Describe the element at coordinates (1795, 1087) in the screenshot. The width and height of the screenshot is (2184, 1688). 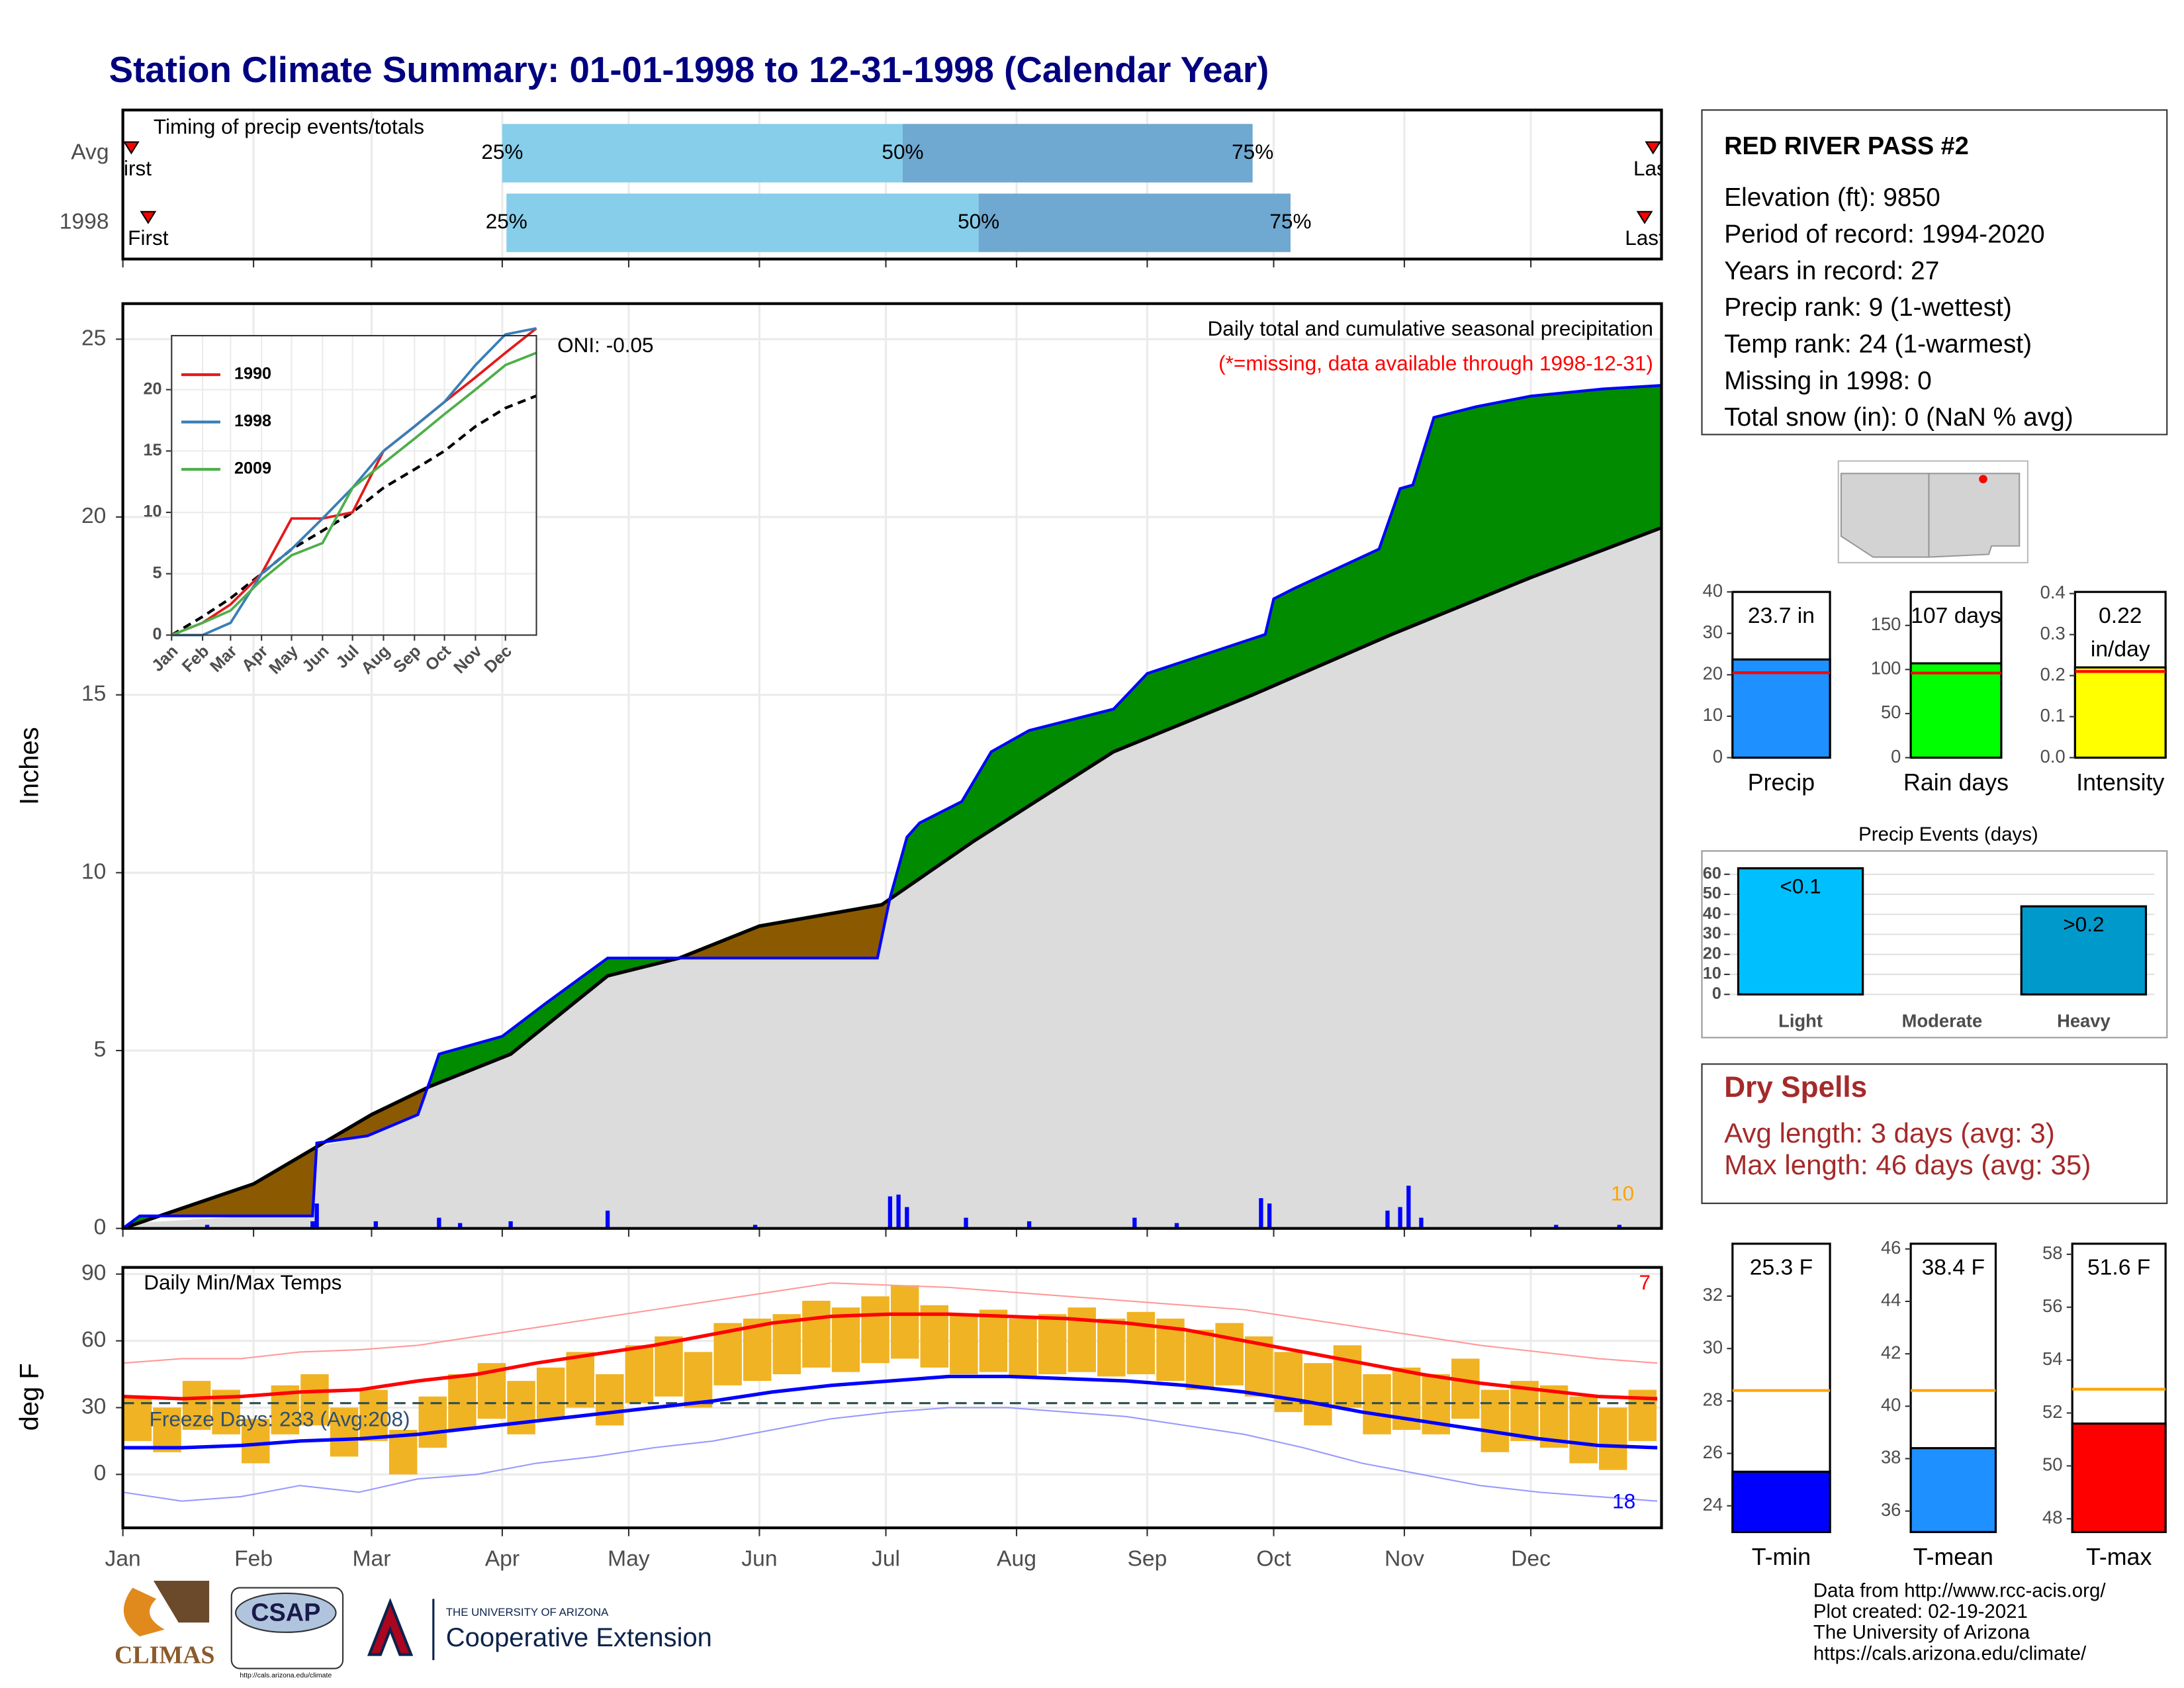
I see `dry-spell-title: Dry Spells` at that location.